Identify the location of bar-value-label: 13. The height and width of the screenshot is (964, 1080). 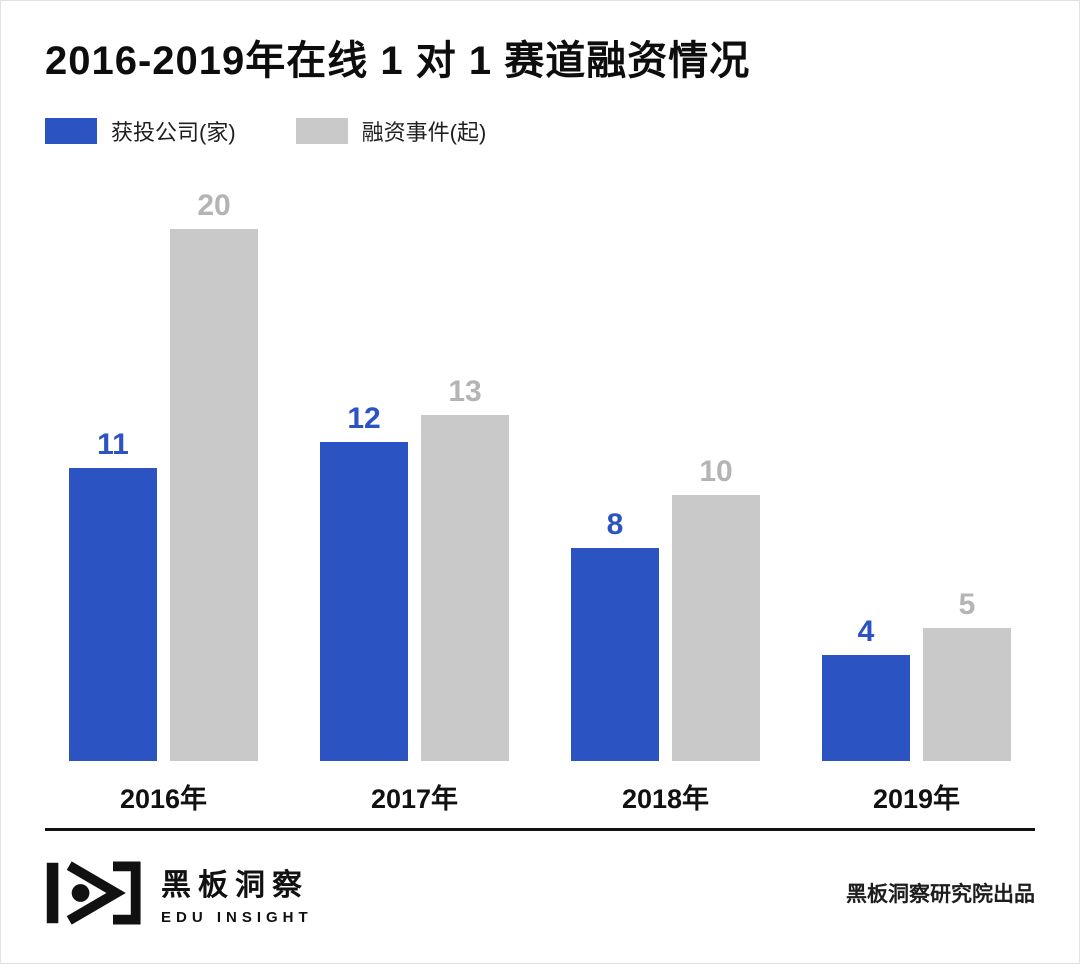
(465, 391).